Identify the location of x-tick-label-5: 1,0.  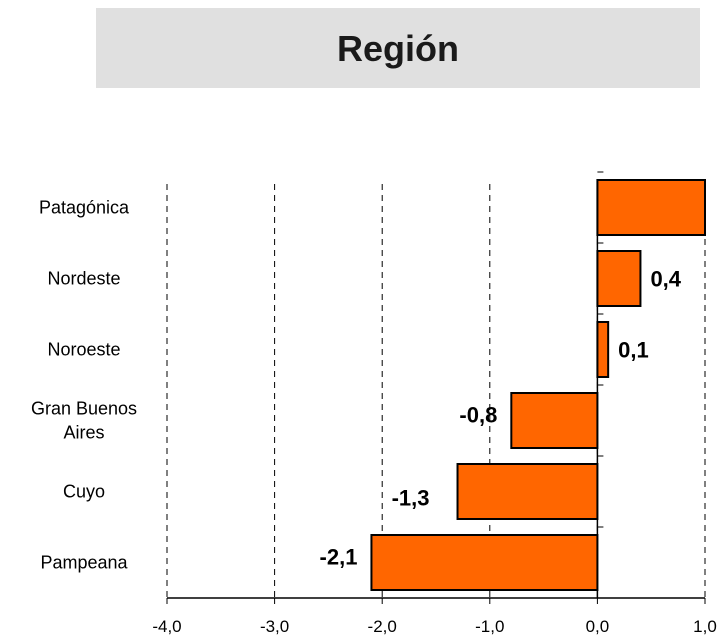
(705, 626).